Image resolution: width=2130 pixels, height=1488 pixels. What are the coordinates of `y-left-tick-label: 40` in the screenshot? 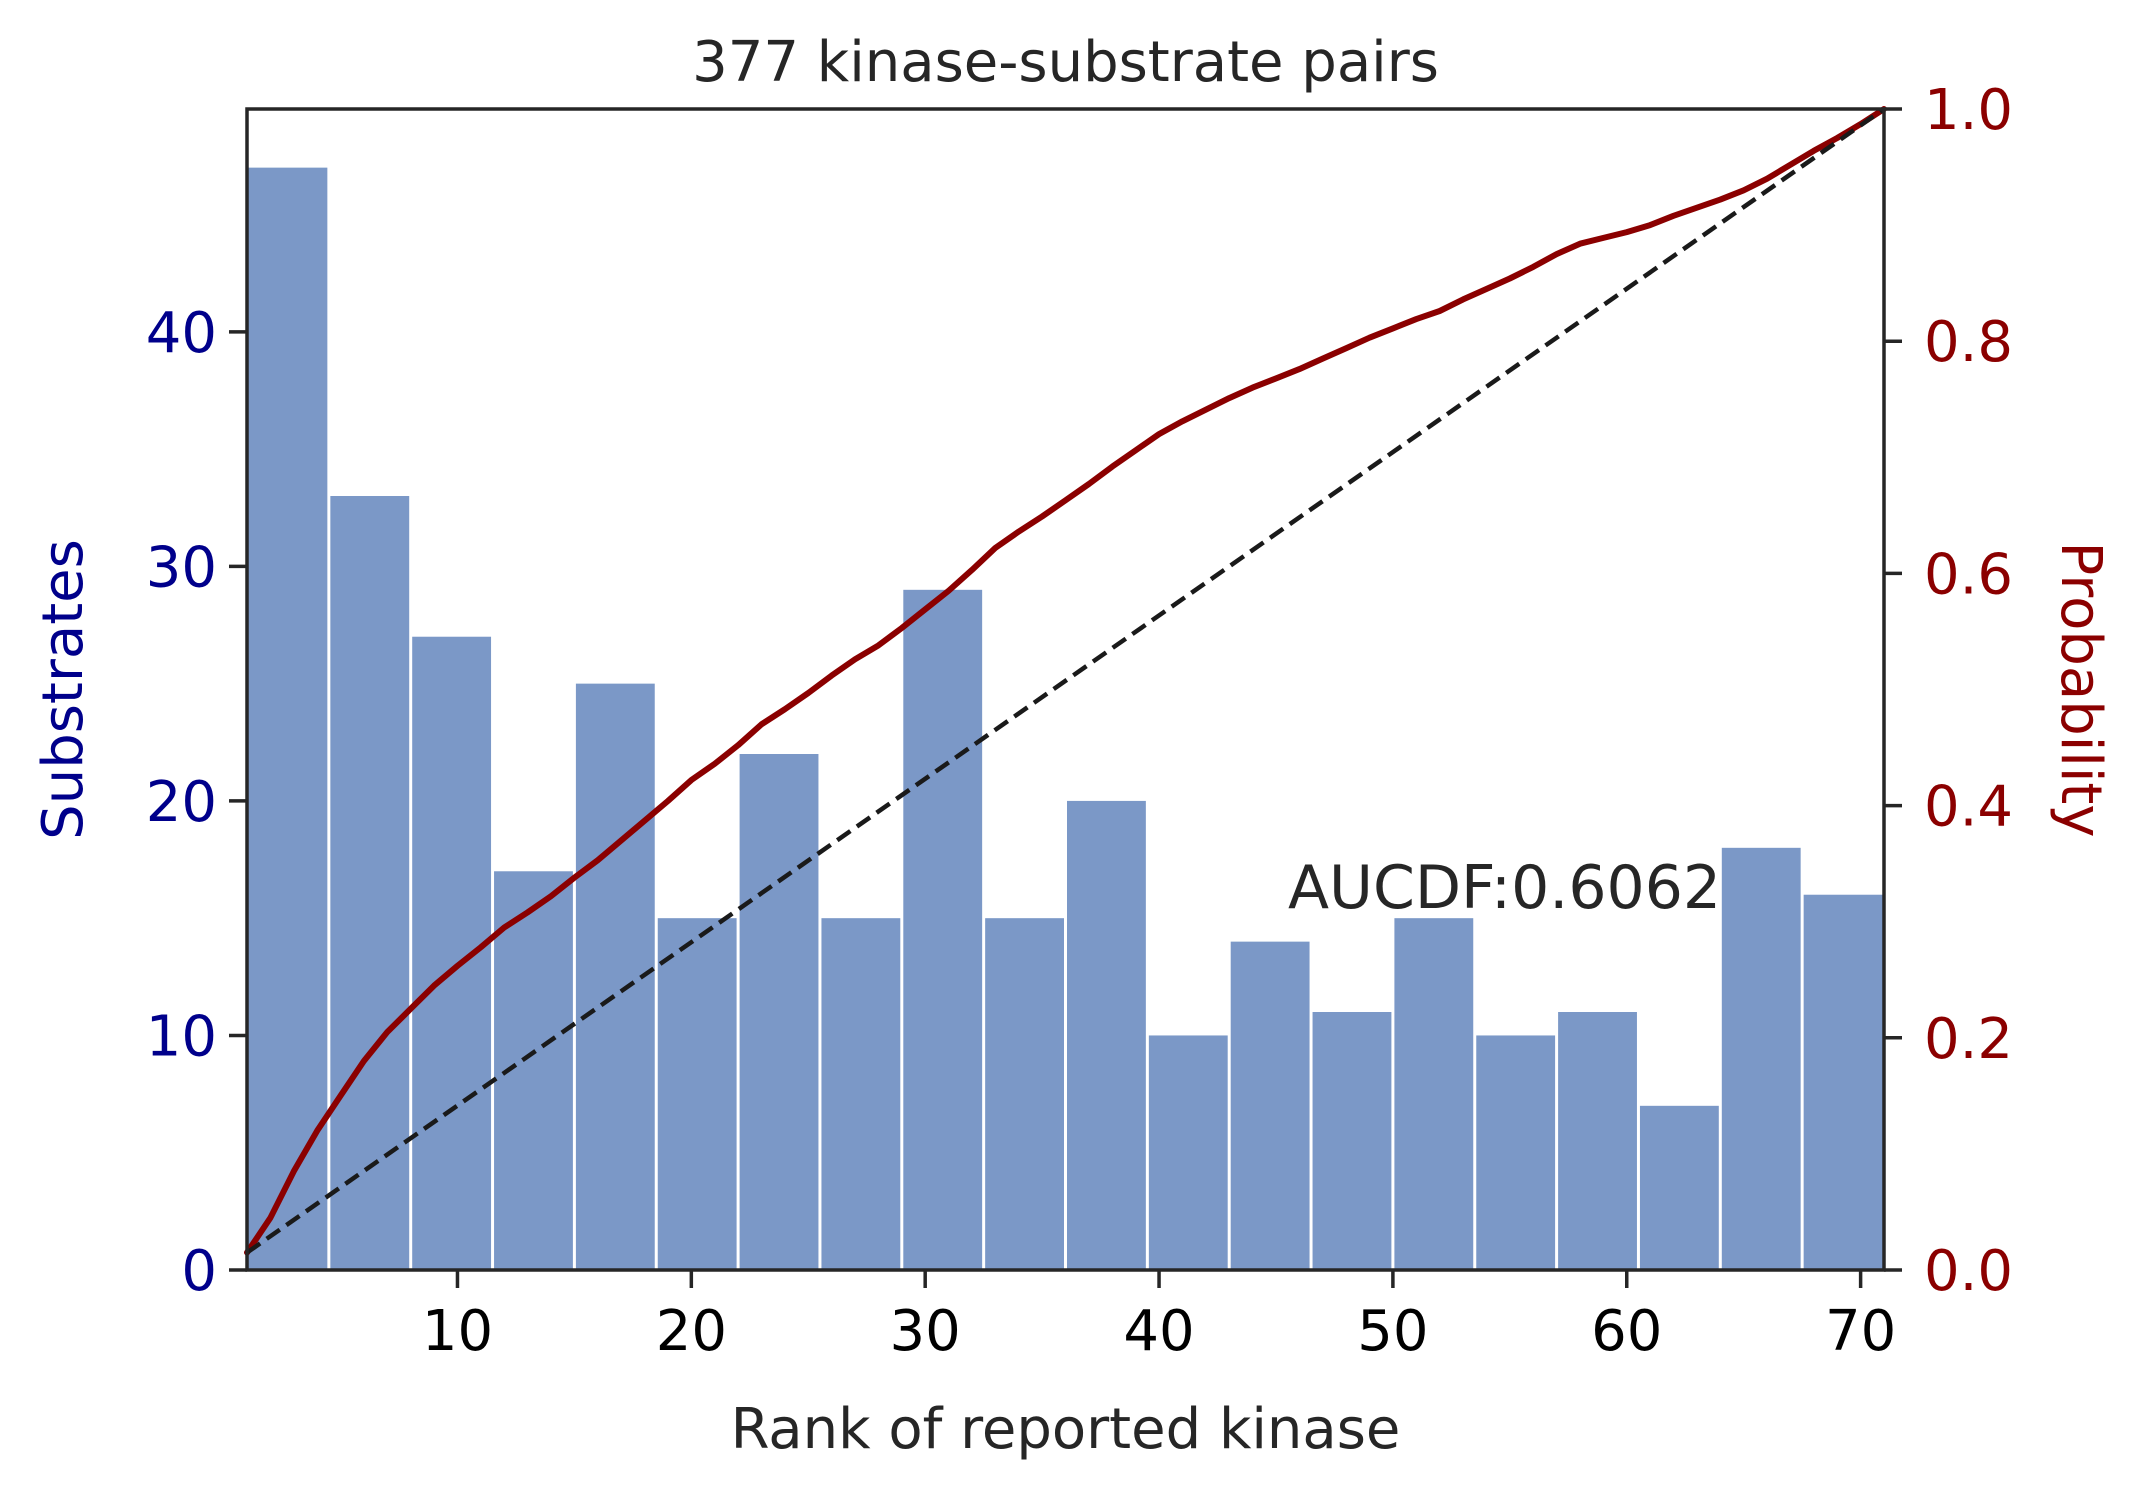 It's located at (181, 333).